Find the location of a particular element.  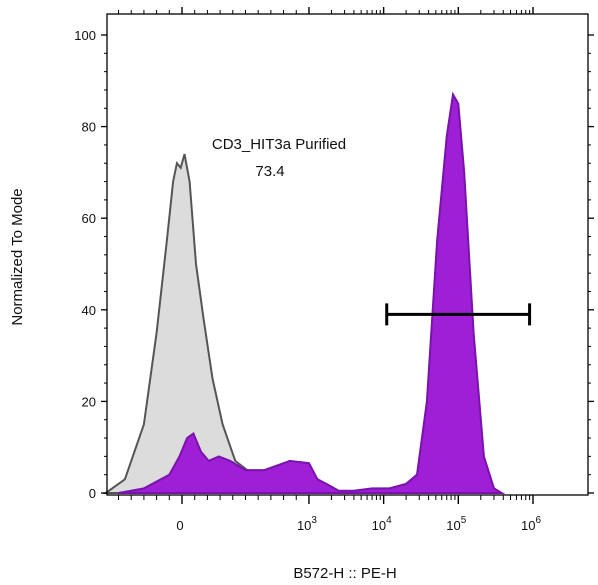

x-tick-label: 10⁵ is located at coordinates (456, 524).